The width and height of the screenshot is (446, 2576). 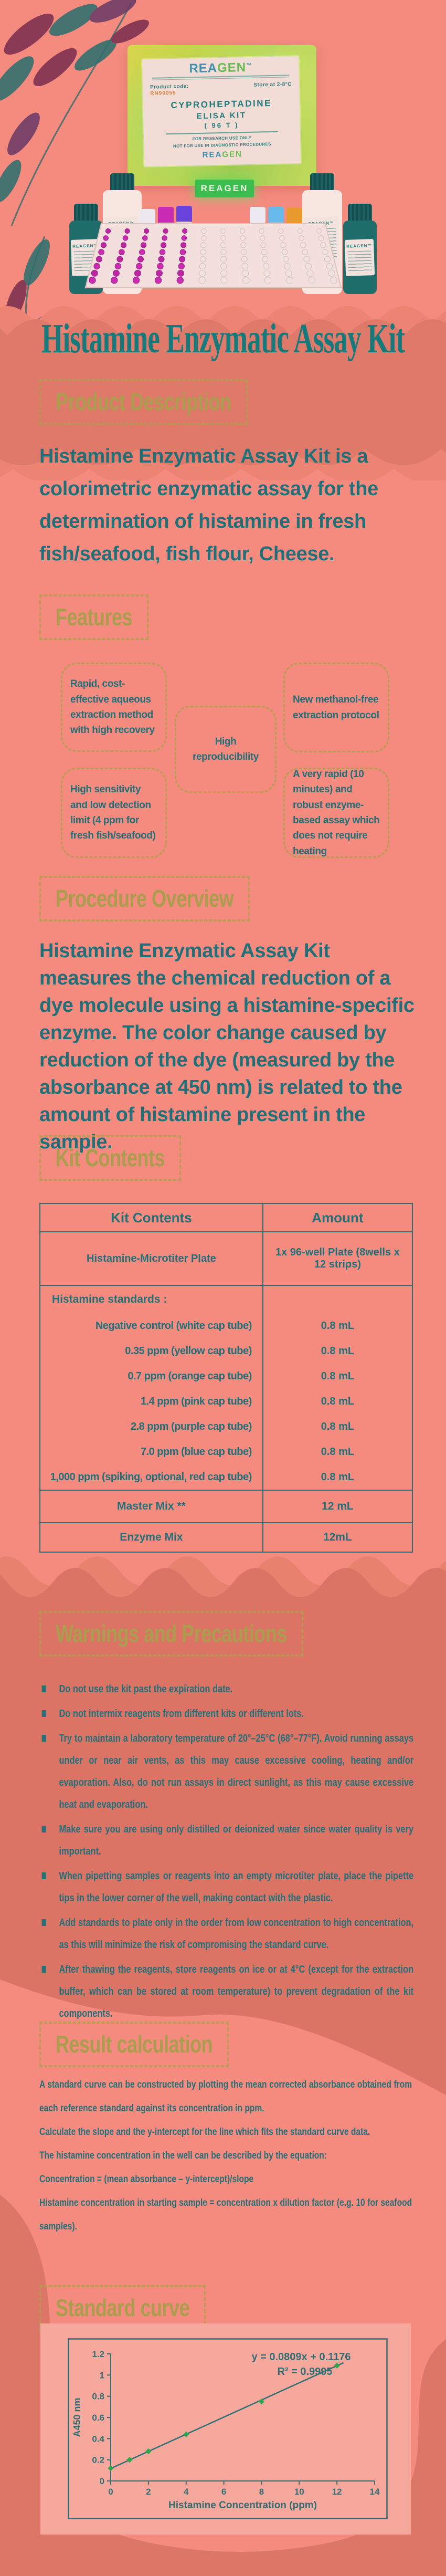 I want to click on trendline-equation: y = 0.0809x + 0.1176, so click(x=301, y=2357).